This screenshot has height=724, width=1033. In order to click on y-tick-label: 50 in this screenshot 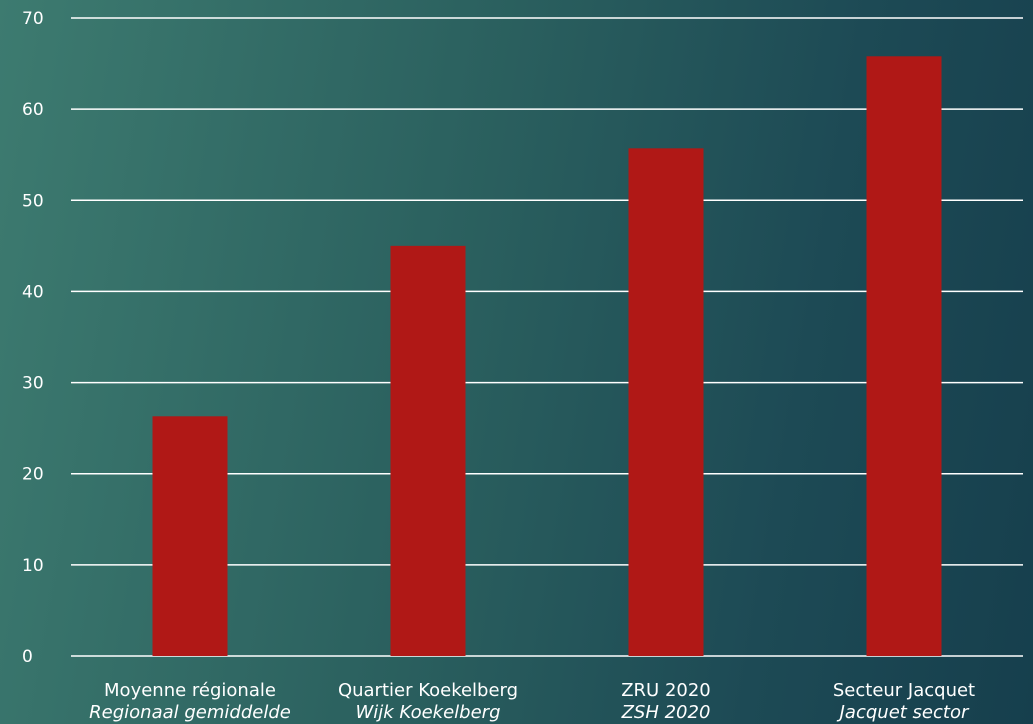, I will do `click(33, 201)`.